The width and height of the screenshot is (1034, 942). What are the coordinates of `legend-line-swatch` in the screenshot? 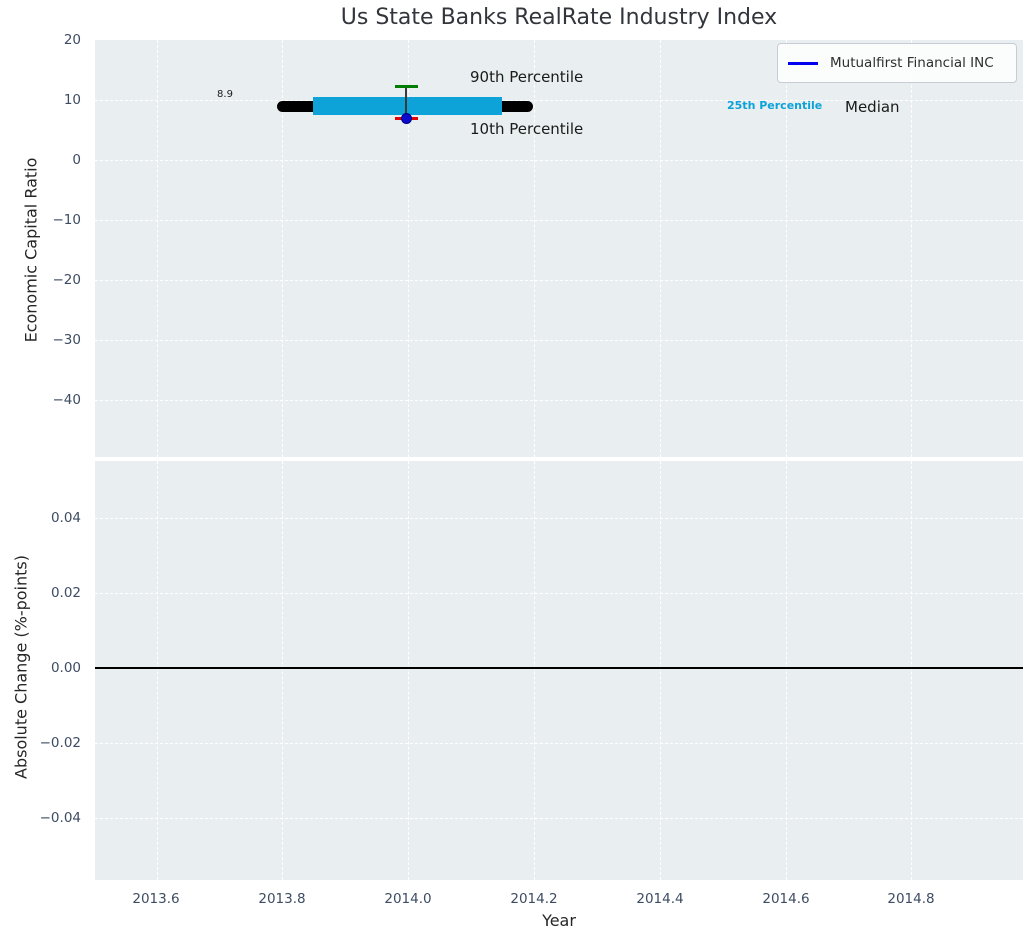 It's located at (803, 63).